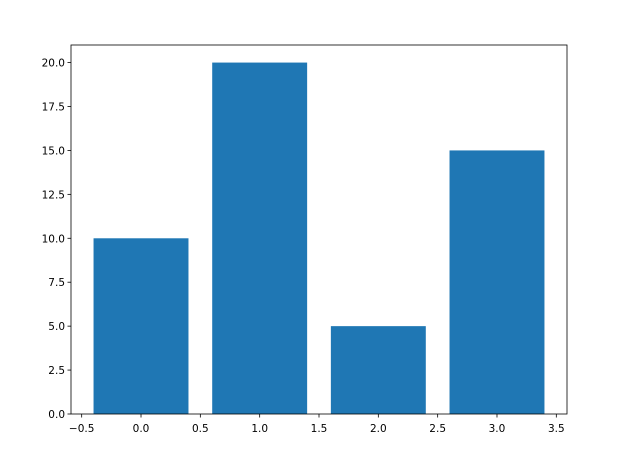 The height and width of the screenshot is (457, 622). I want to click on x-tick-label: 2.5, so click(437, 429).